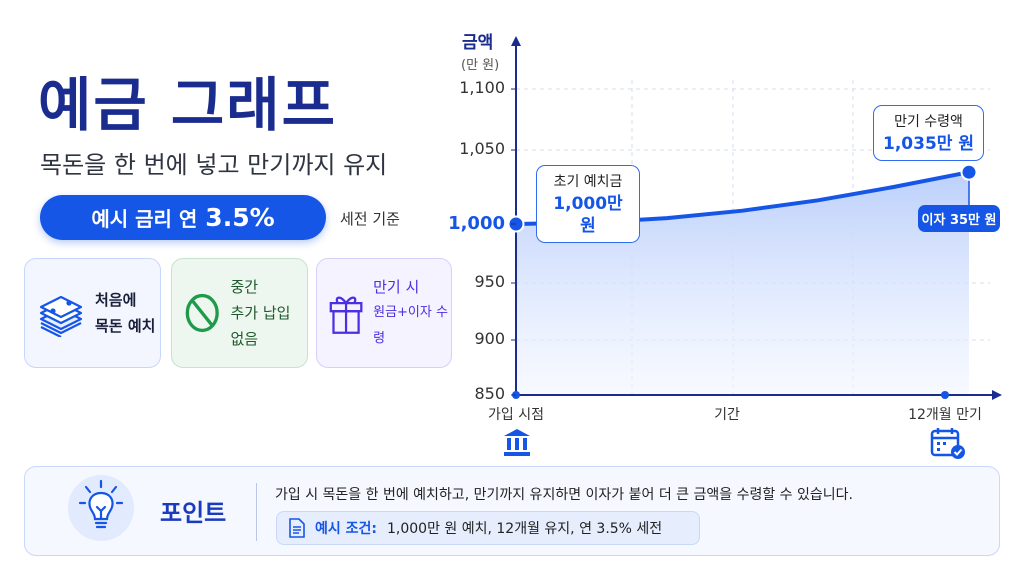 Image resolution: width=1024 pixels, height=576 pixels. What do you see at coordinates (489, 393) in the screenshot?
I see `y-tick-label: 850` at bounding box center [489, 393].